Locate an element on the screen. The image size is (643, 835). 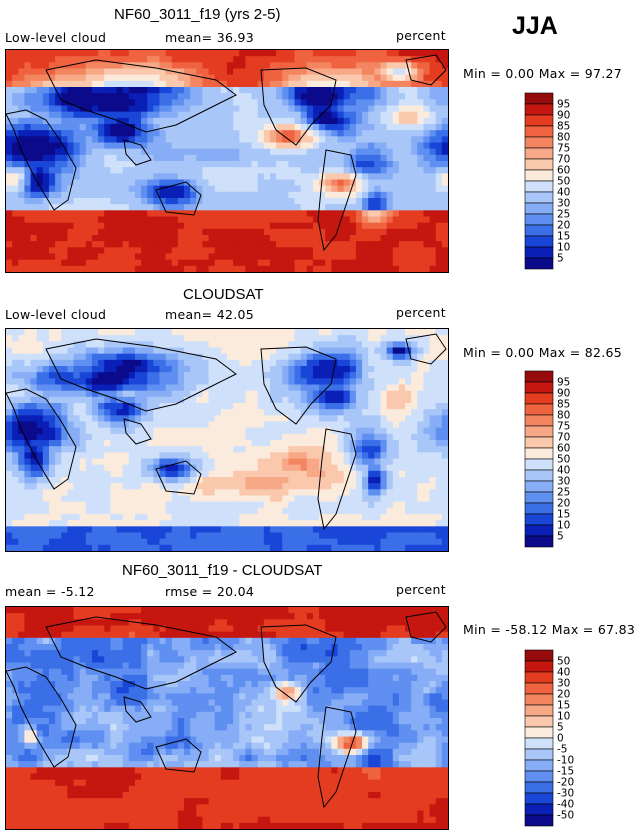
panel-1-colorbar-swatch is located at coordinates (539, 142).